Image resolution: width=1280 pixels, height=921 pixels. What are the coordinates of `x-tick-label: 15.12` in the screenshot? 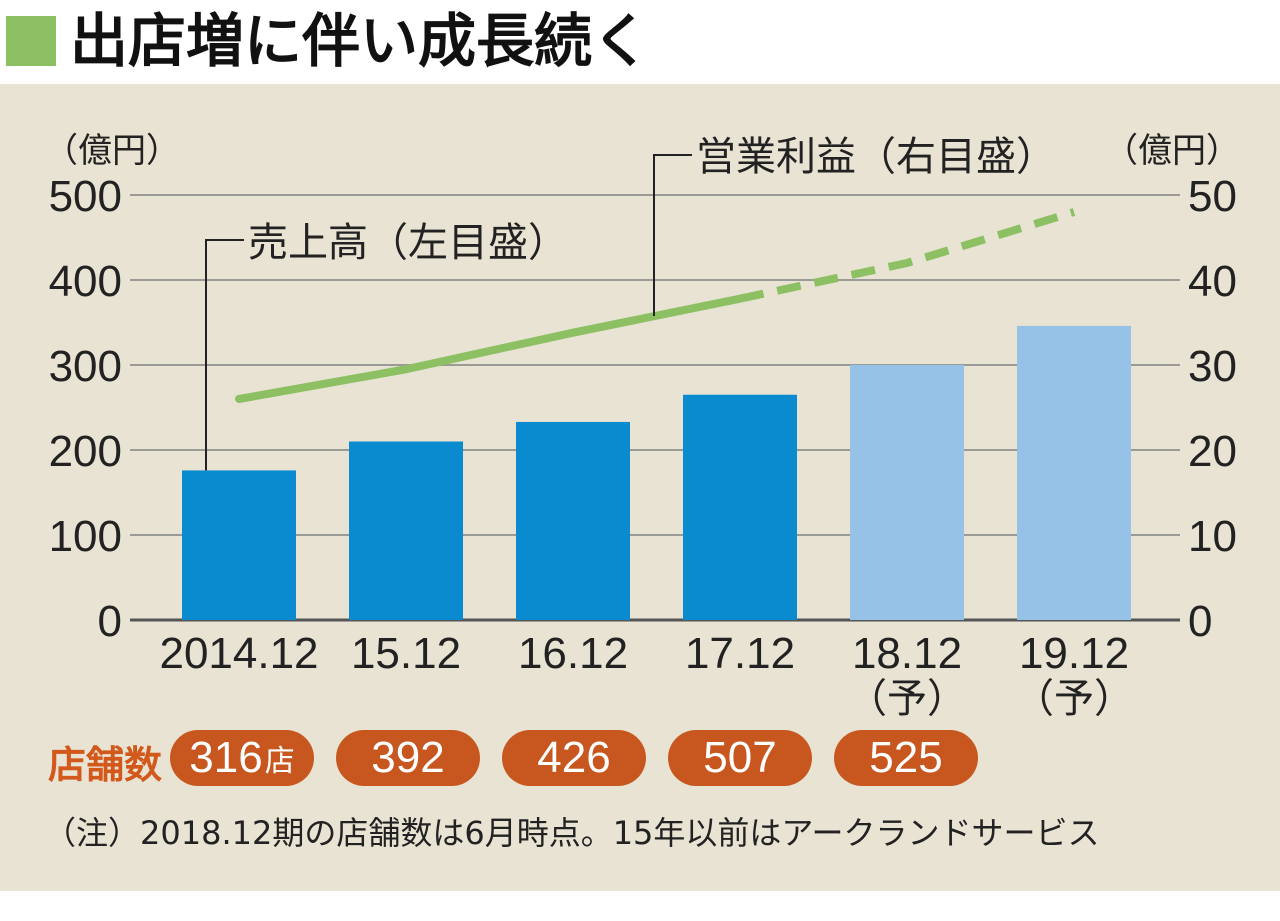 It's located at (406, 653).